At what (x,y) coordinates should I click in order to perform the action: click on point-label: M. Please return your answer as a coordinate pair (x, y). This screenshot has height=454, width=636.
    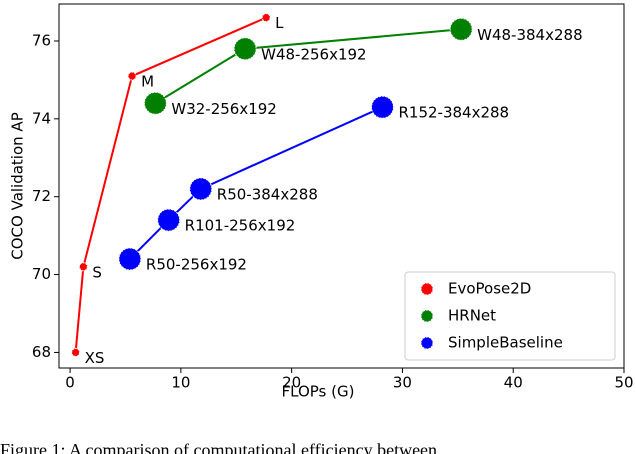
    Looking at the image, I should click on (147, 82).